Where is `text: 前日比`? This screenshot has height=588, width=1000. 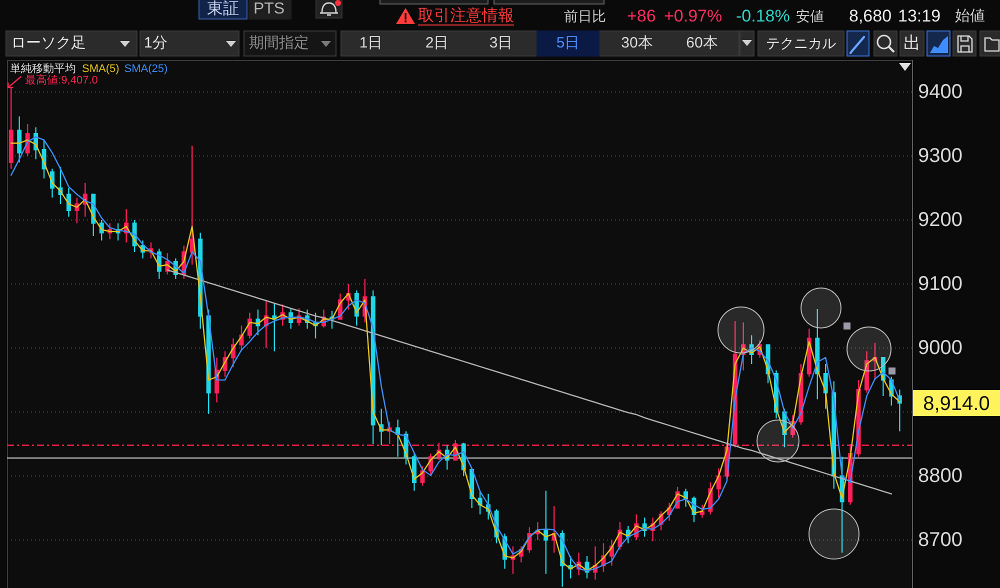 text: 前日比 is located at coordinates (585, 16).